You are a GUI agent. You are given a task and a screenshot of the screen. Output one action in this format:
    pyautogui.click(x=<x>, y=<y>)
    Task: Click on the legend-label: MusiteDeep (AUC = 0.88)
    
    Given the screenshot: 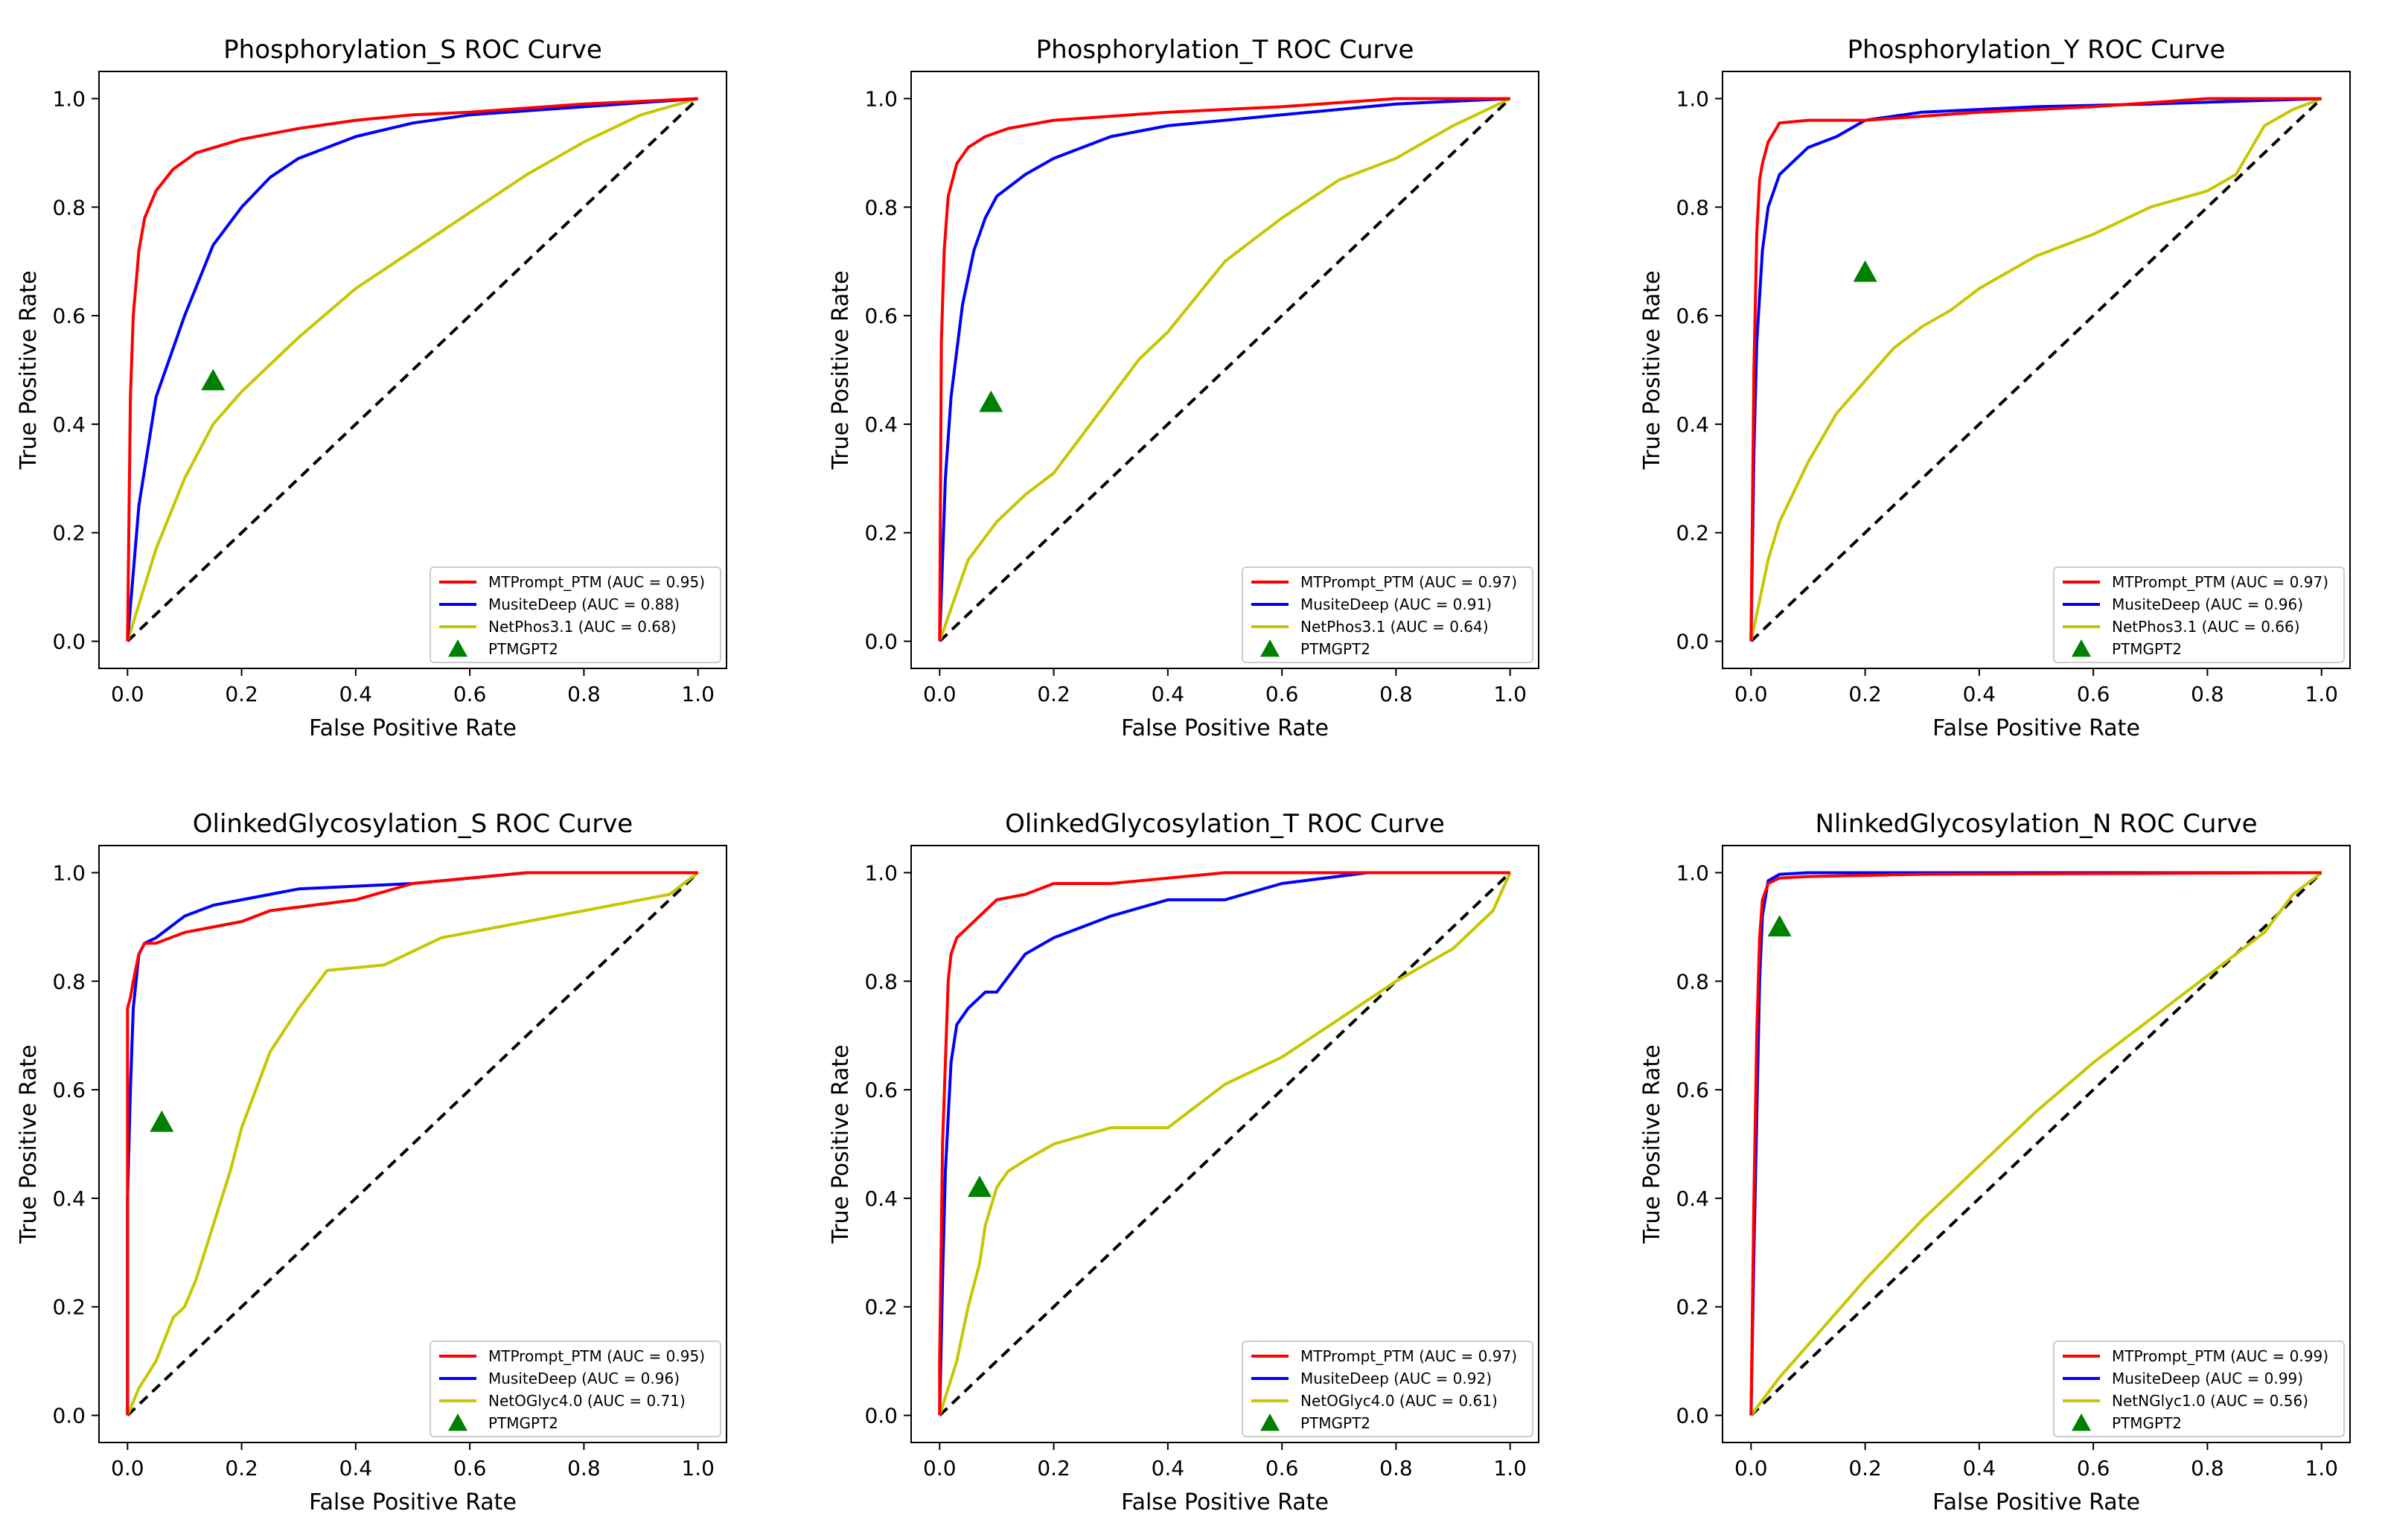 What is the action you would take?
    pyautogui.click(x=584, y=604)
    